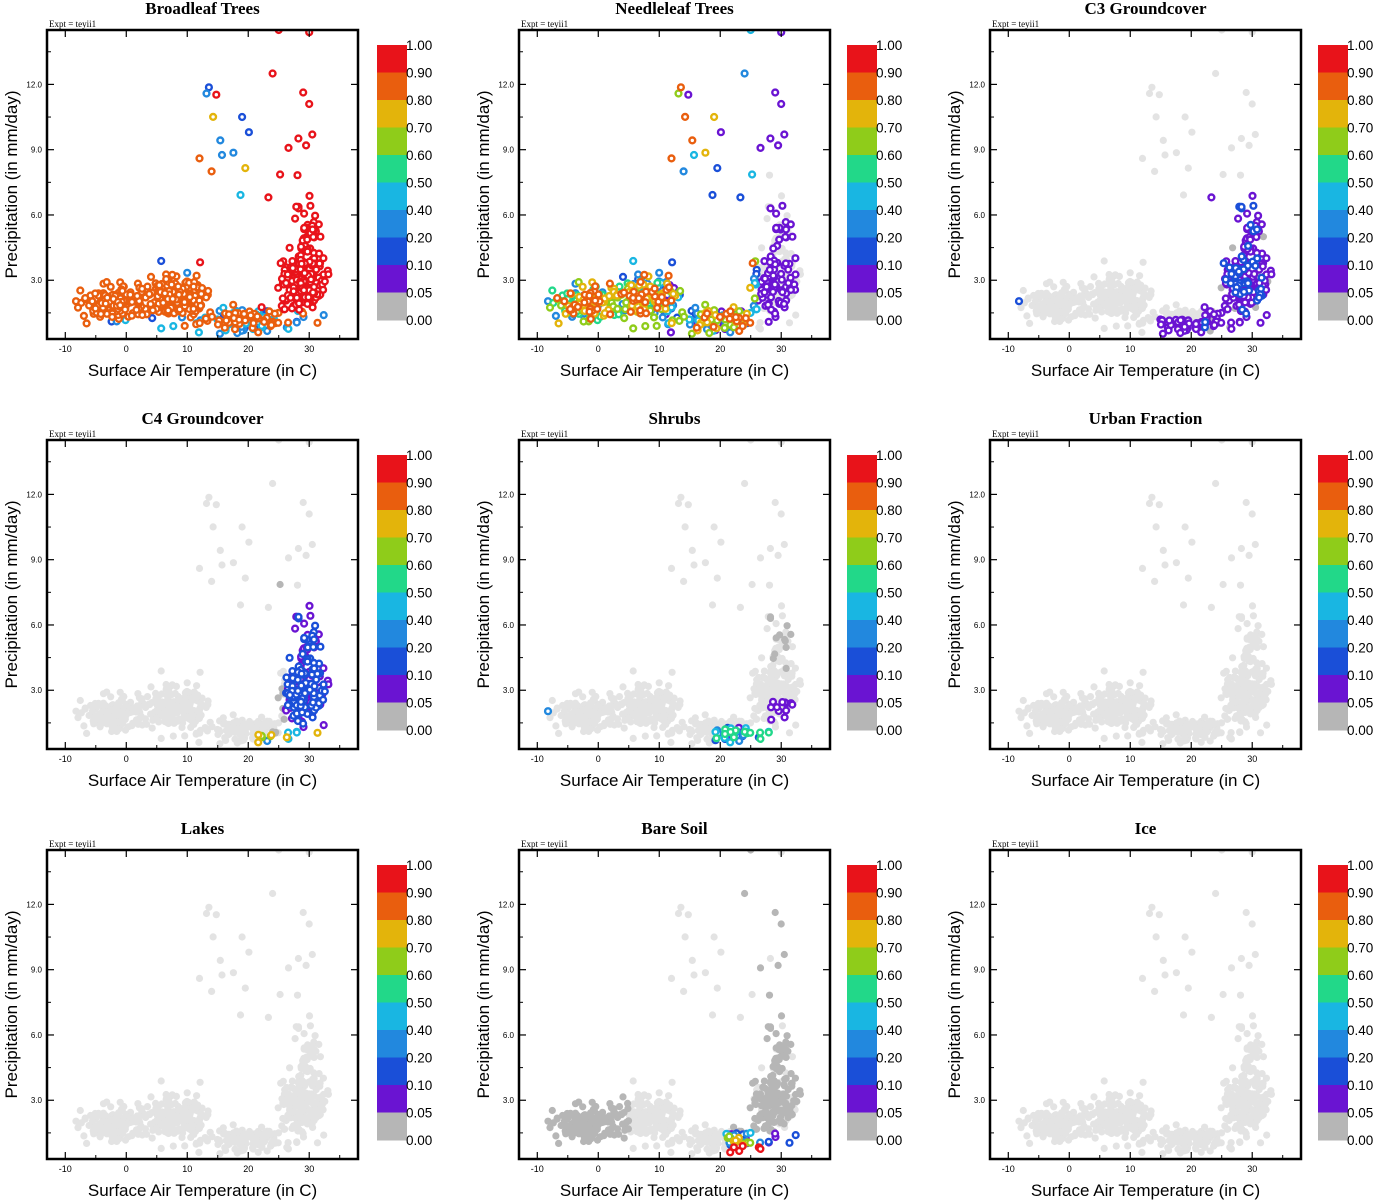 This screenshot has height=1200, width=1375. Describe the element at coordinates (889, 293) in the screenshot. I see `colorbar-label: 0.05` at that location.